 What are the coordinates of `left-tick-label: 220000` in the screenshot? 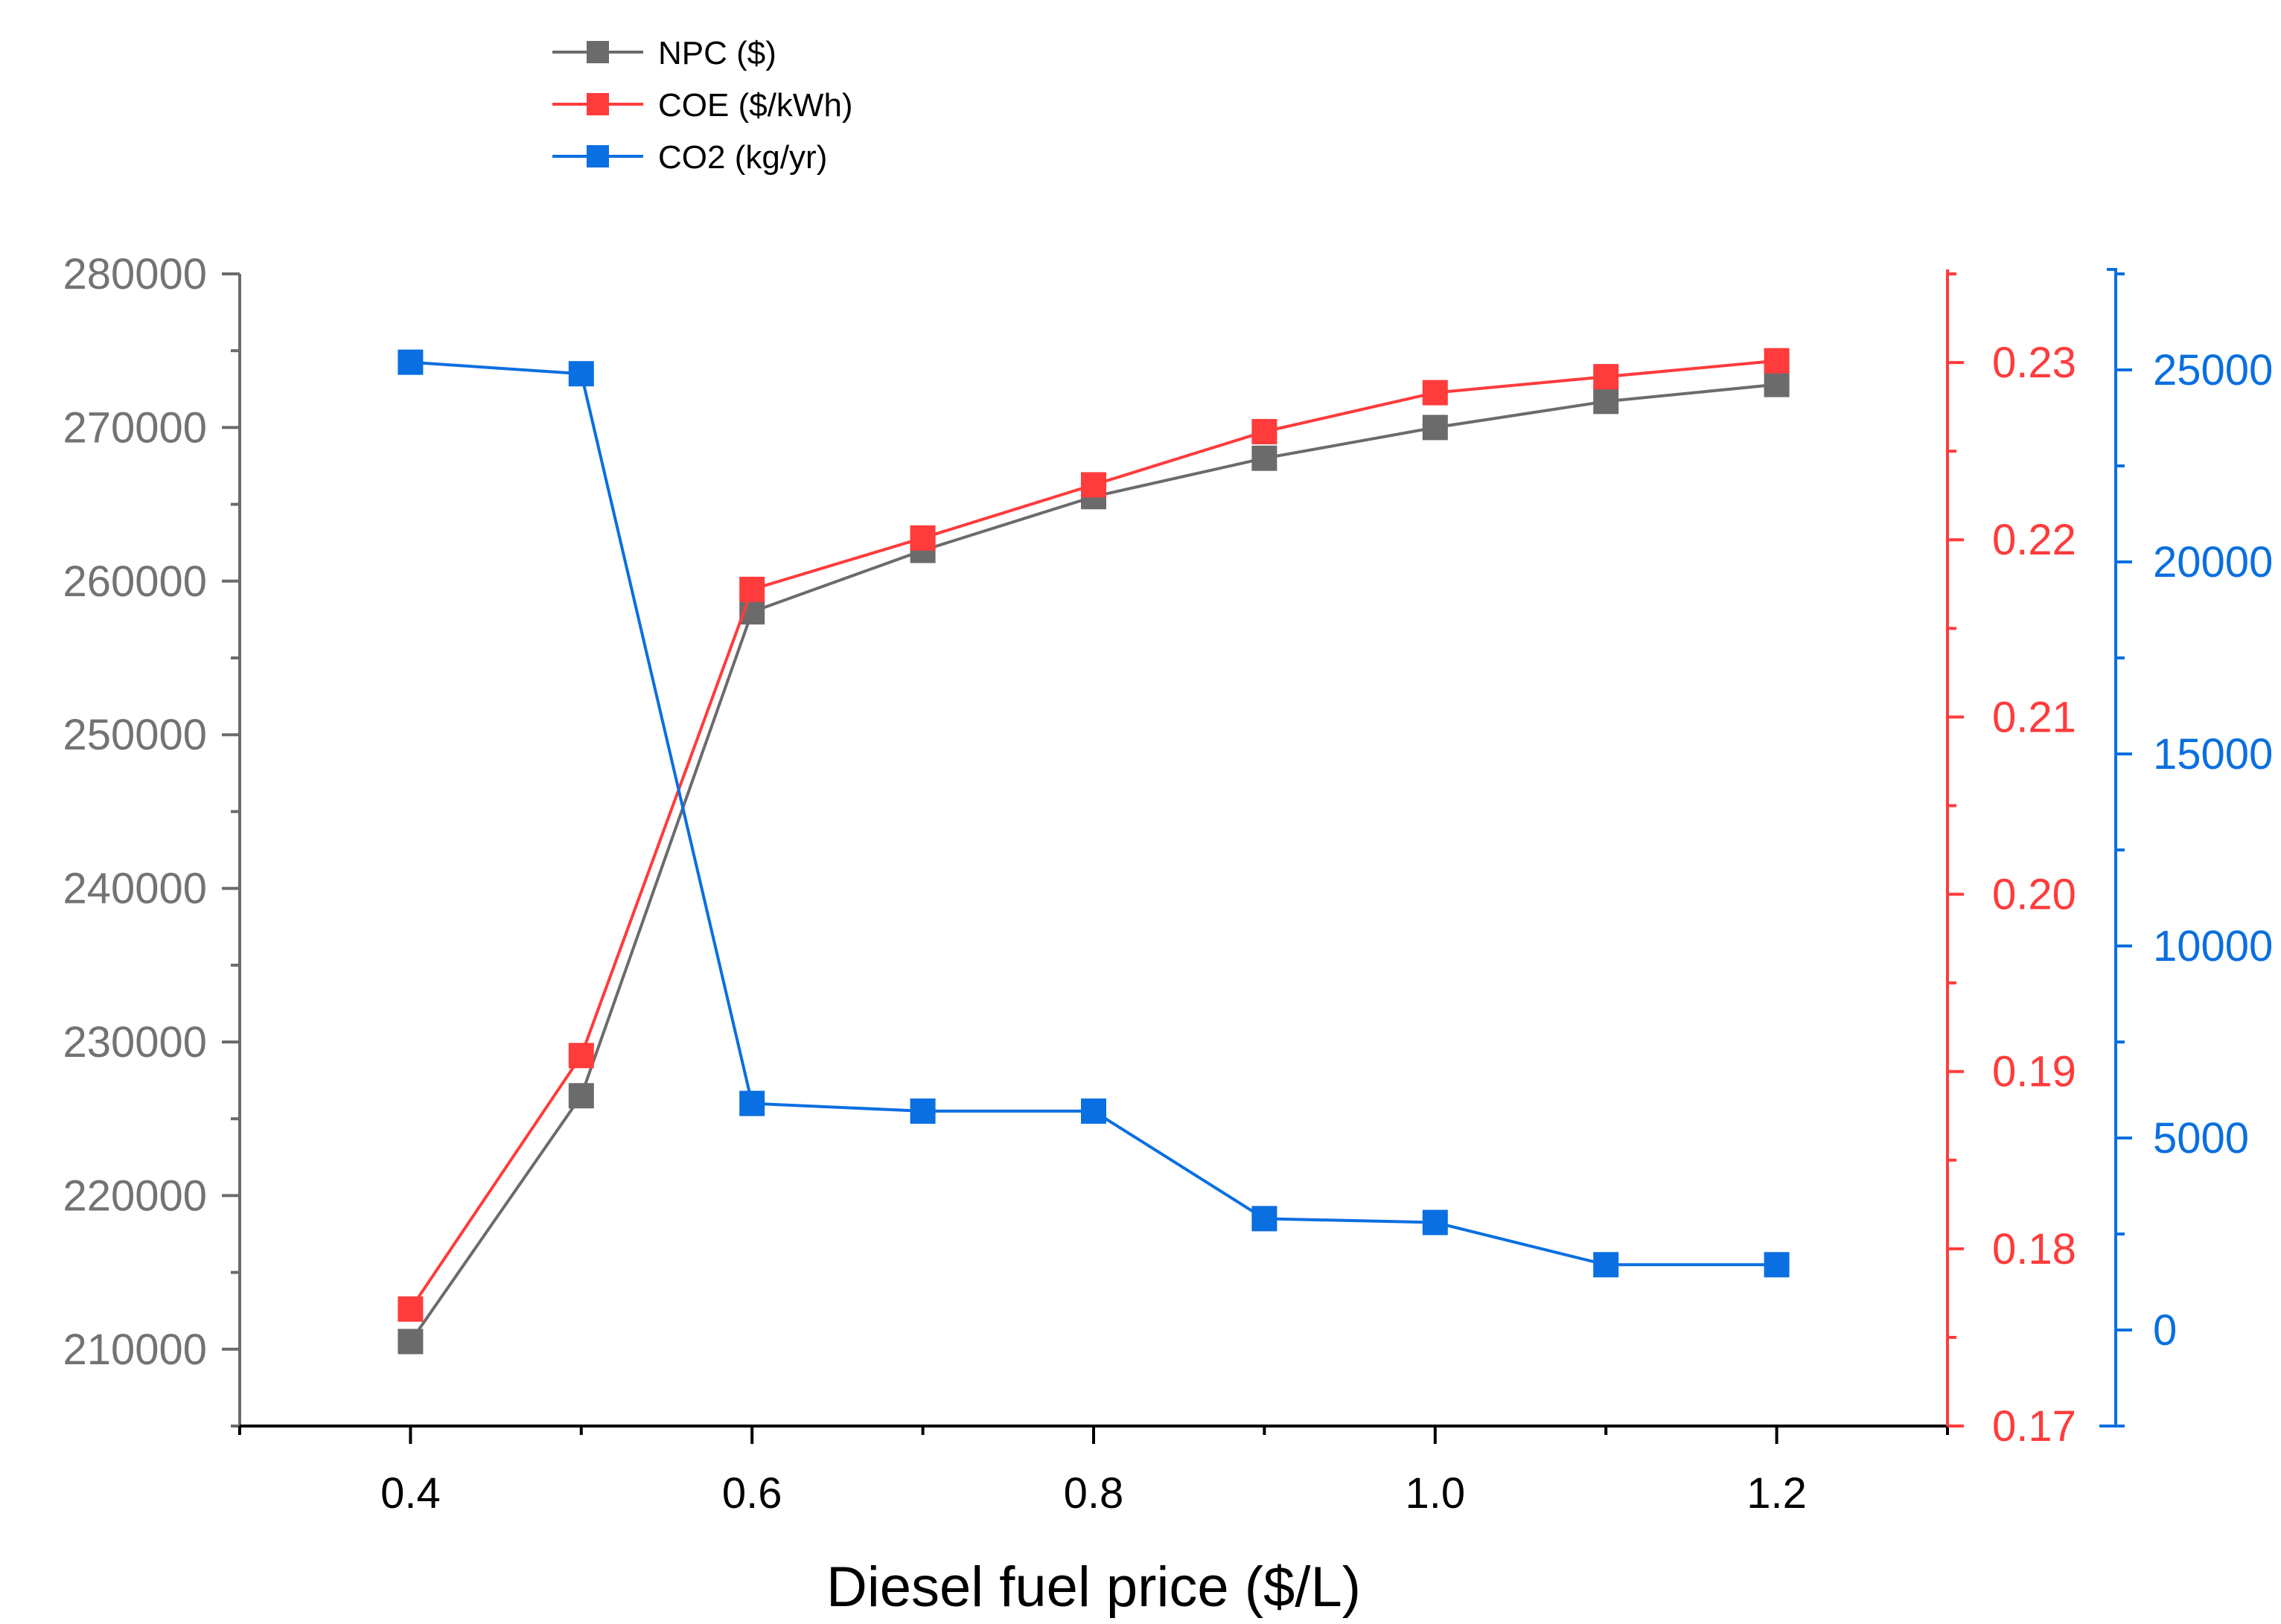 It's located at (135, 1195).